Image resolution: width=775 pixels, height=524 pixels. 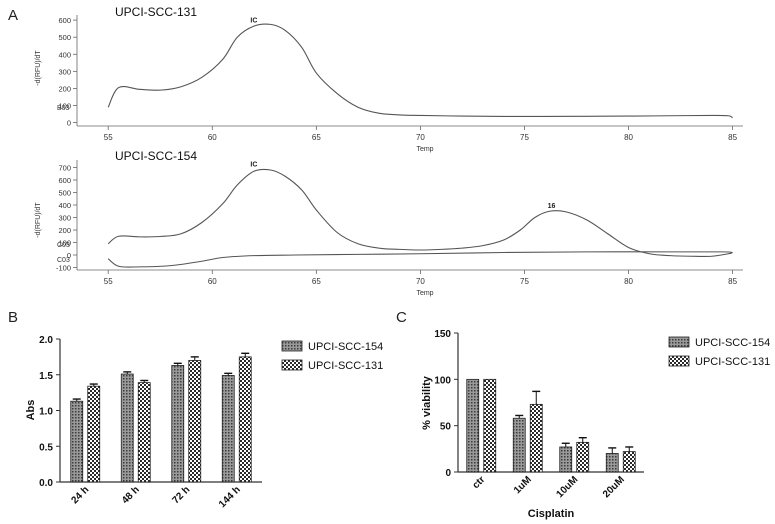 What do you see at coordinates (427, 402) in the screenshot?
I see `y-axis-label-c: % viability` at bounding box center [427, 402].